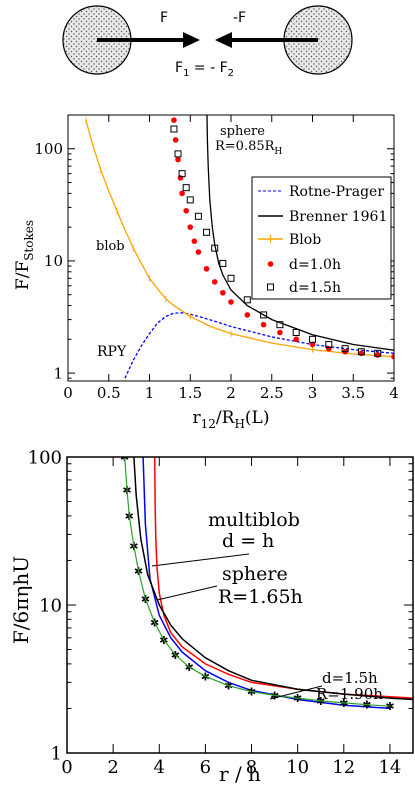  What do you see at coordinates (112, 352) in the screenshot?
I see `chart-1-annotation-rpy: RPY` at bounding box center [112, 352].